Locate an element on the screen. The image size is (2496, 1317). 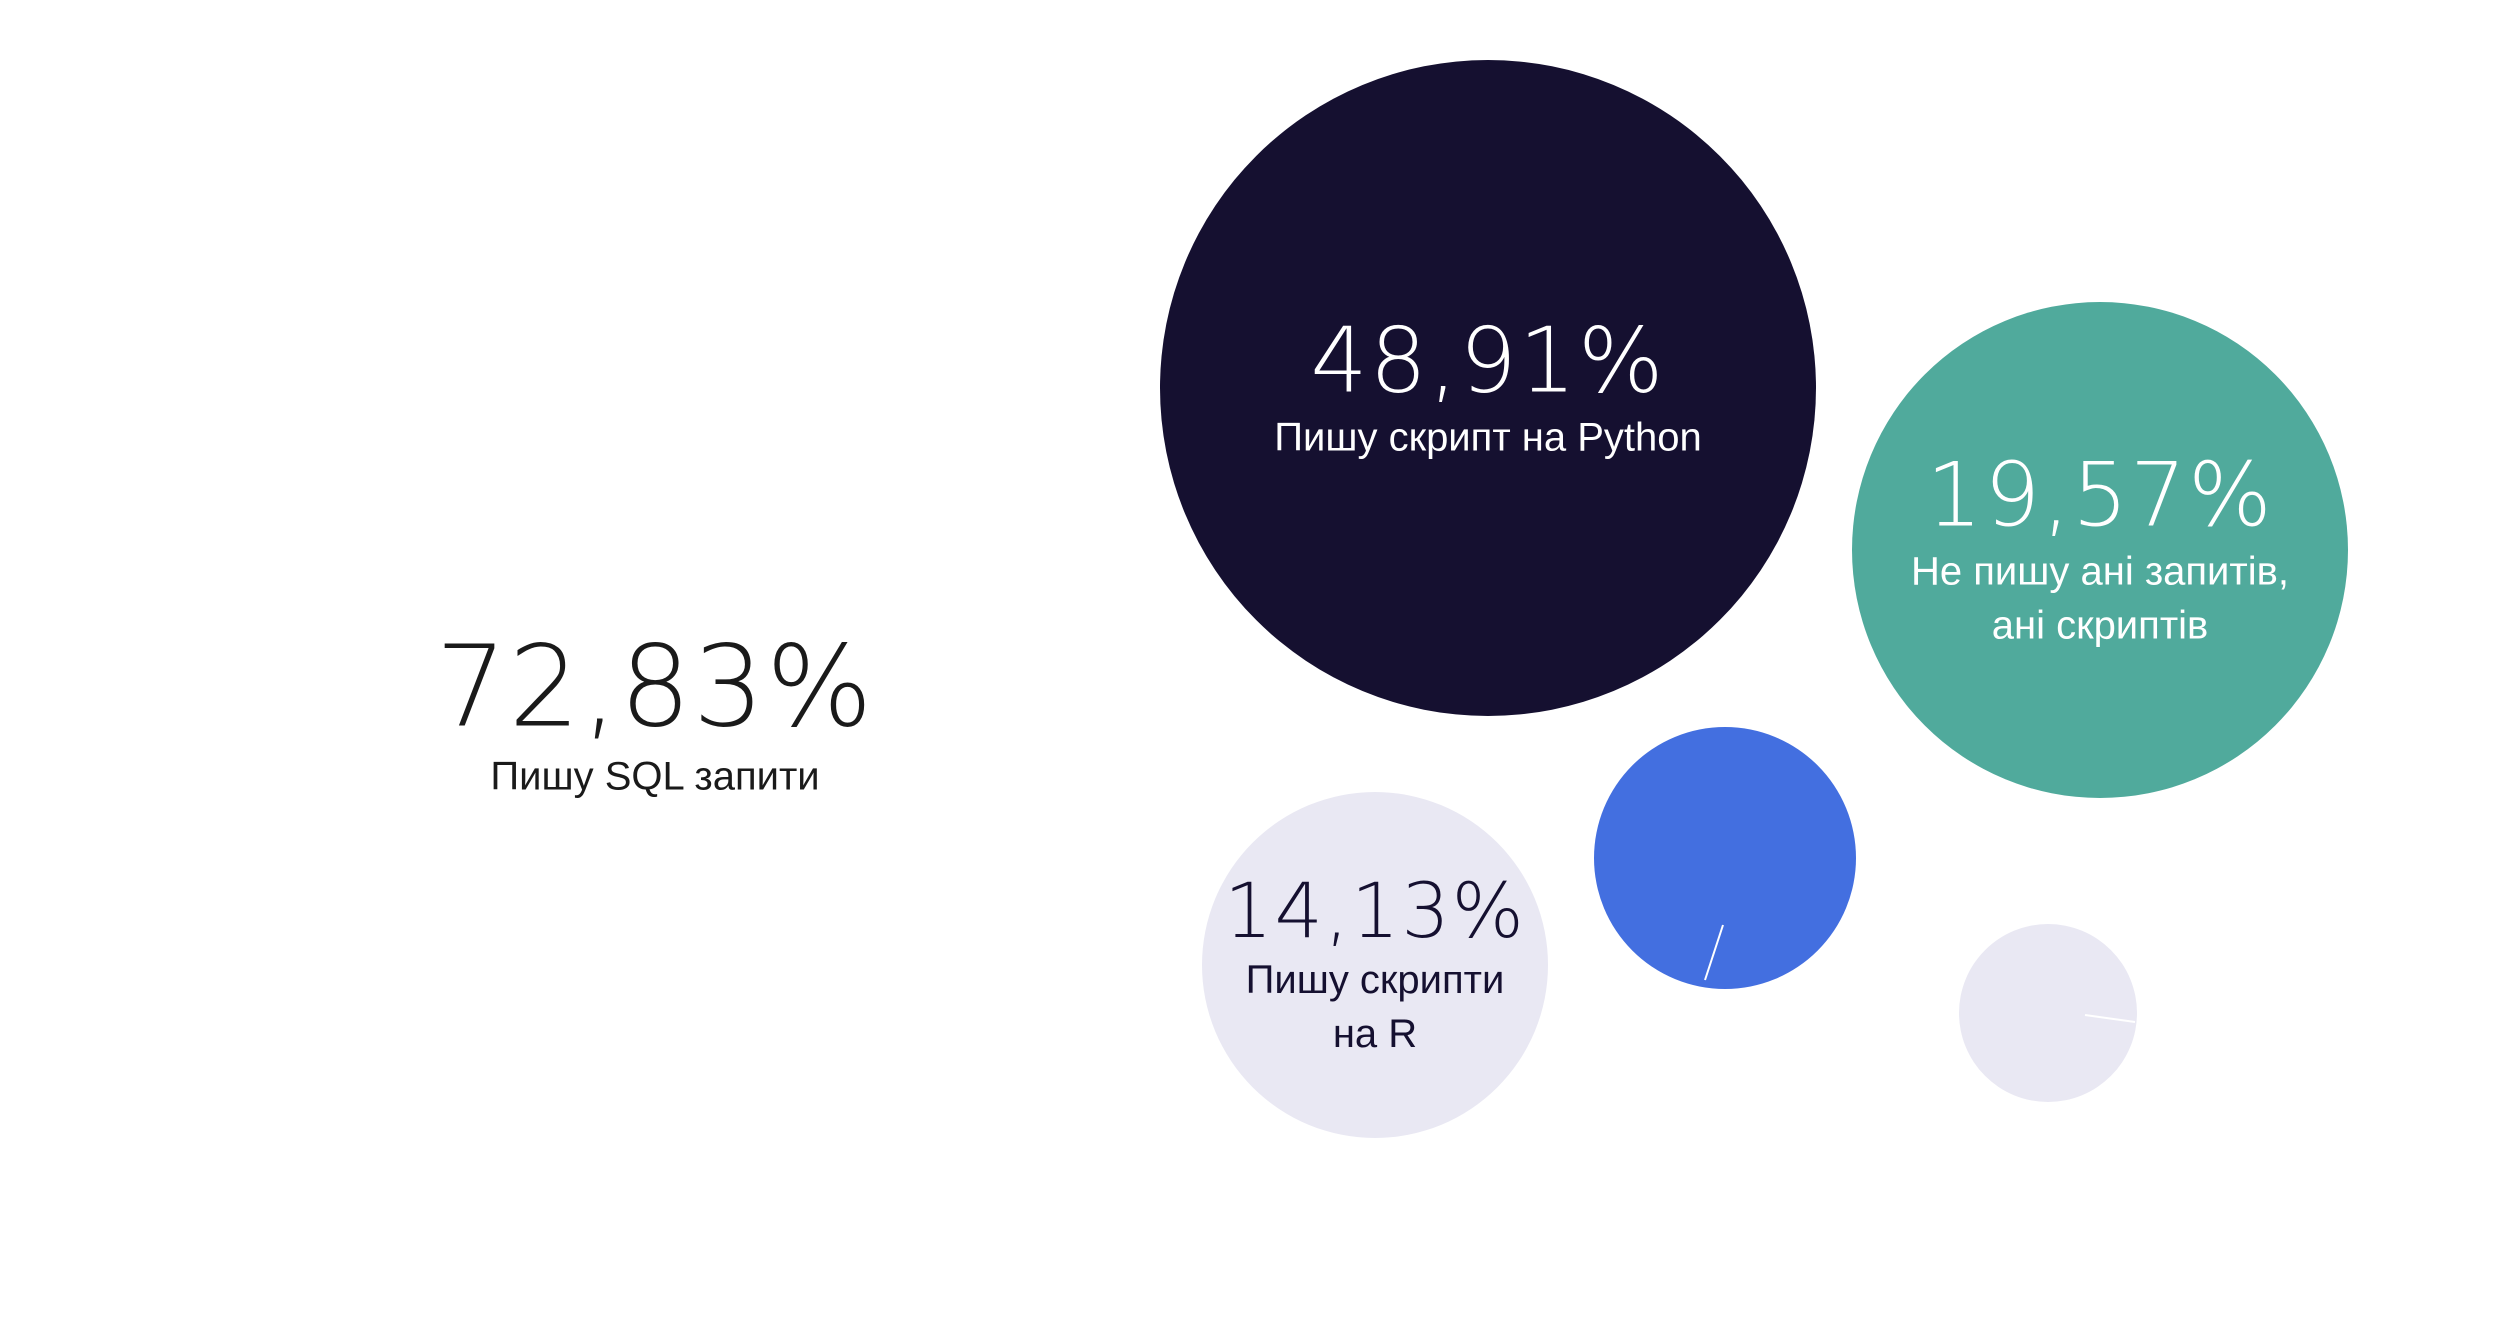
bubble-r is located at coordinates (1375, 965).